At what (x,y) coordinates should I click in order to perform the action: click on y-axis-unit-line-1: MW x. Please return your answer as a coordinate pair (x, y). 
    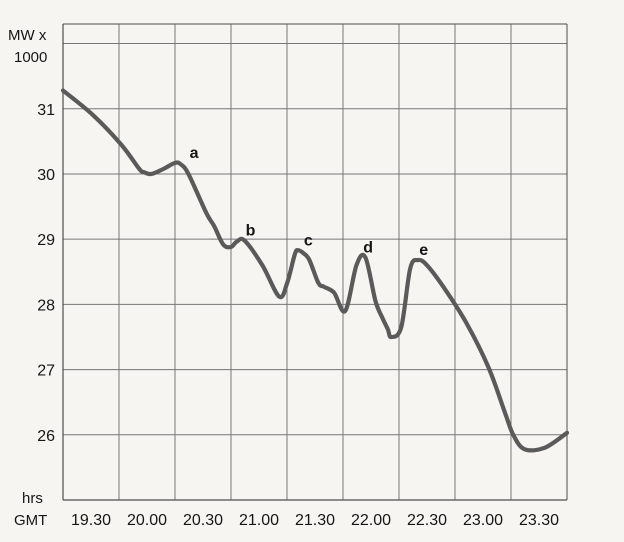
    Looking at the image, I should click on (27, 35).